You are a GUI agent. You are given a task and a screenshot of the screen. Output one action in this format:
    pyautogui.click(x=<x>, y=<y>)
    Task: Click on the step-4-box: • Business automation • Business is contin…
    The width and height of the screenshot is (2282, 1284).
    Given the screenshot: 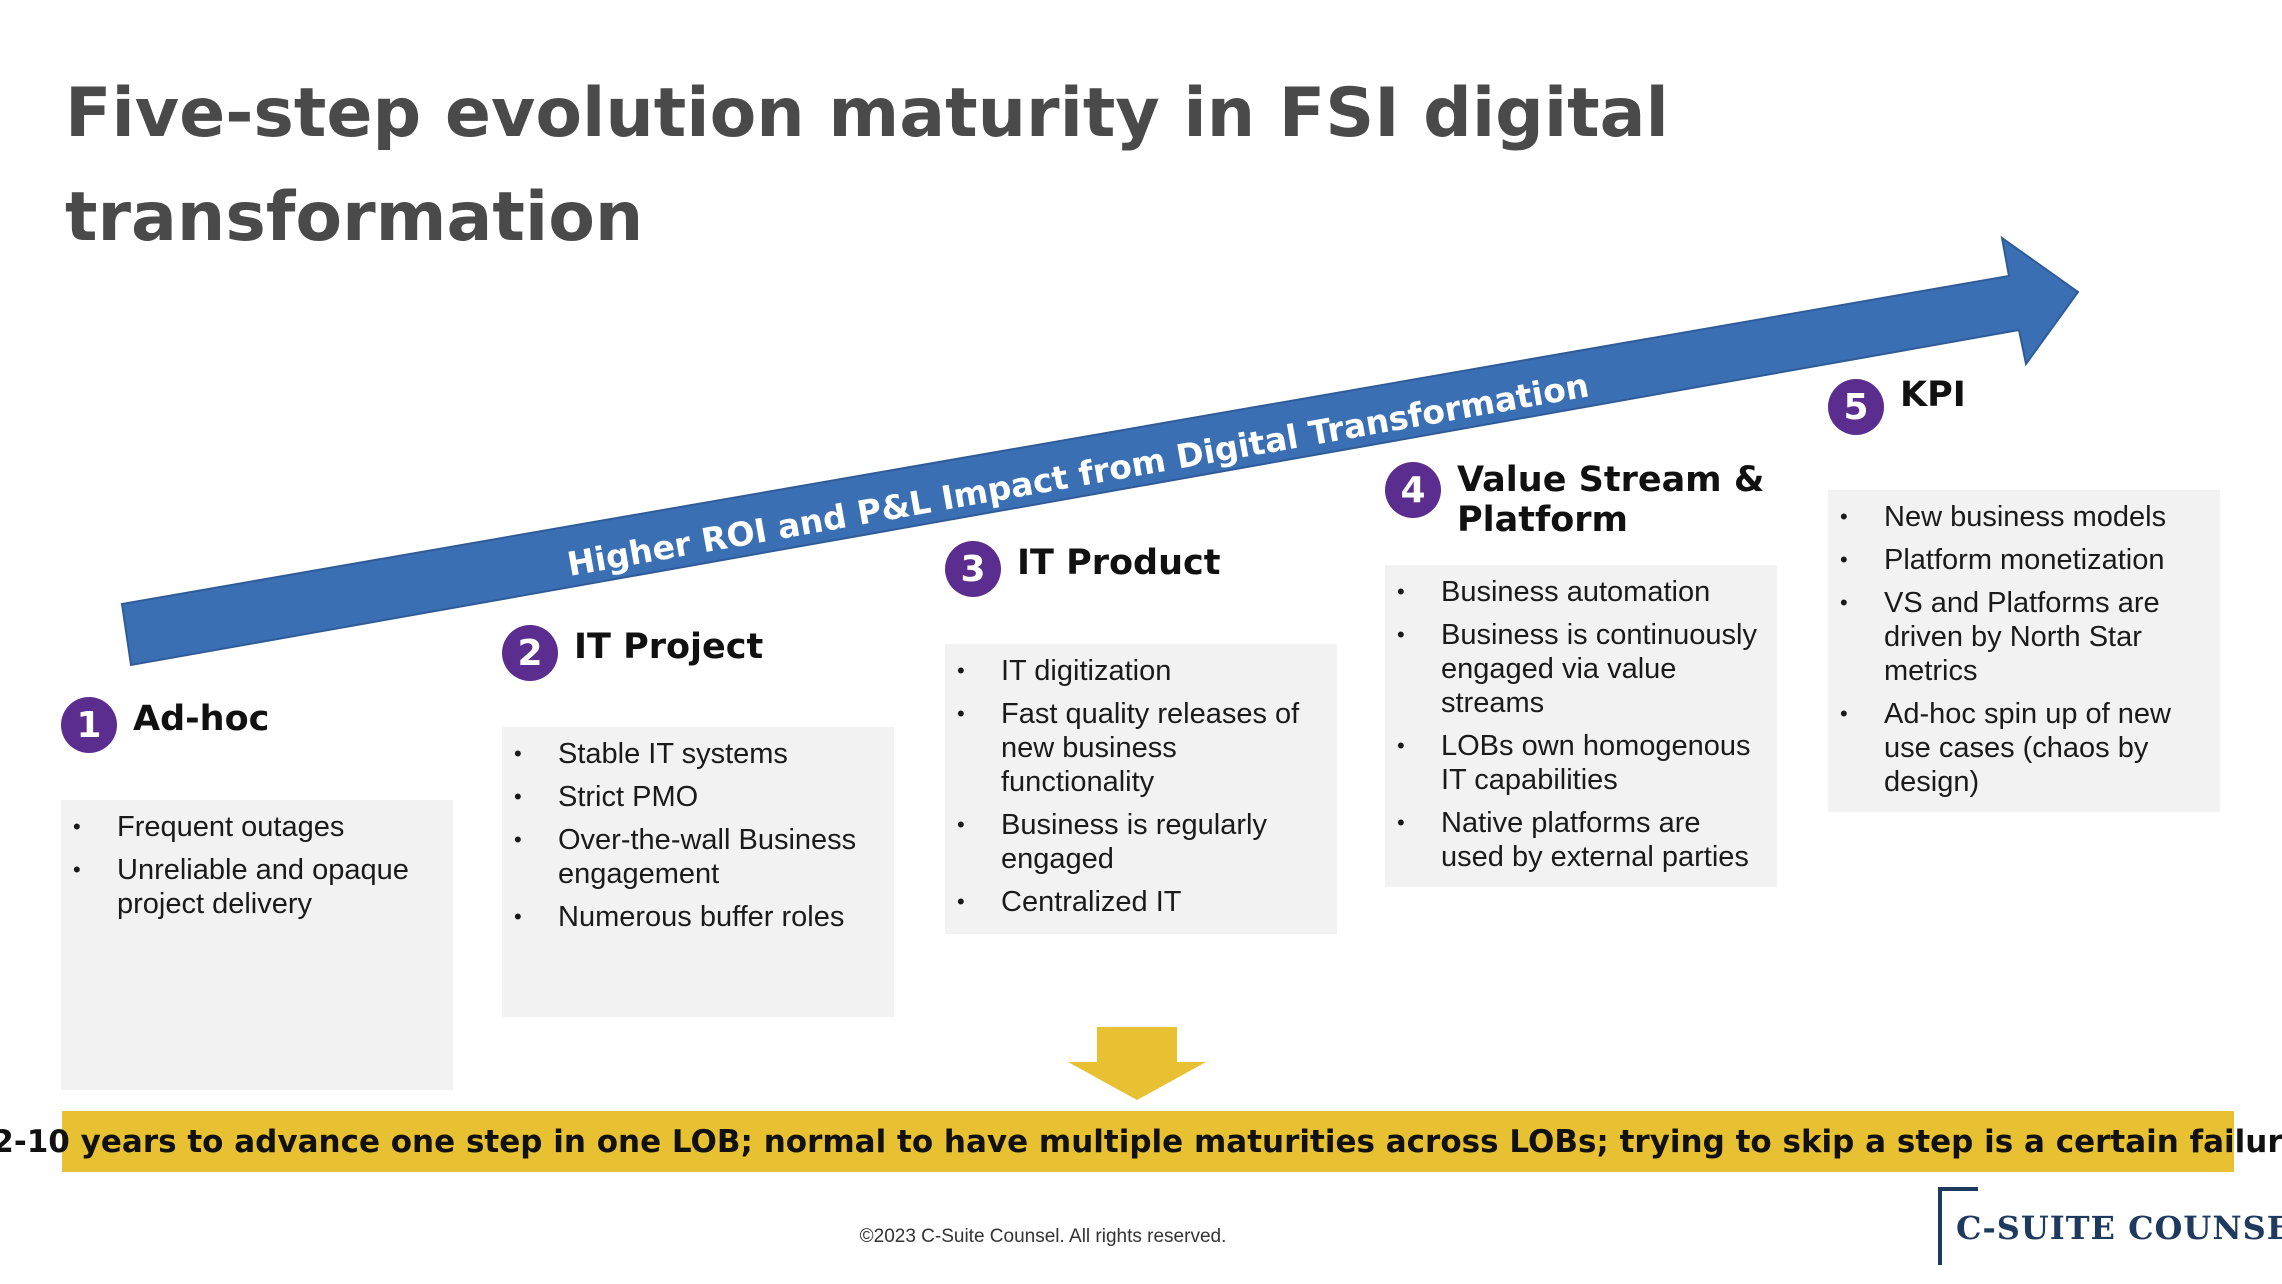 What is the action you would take?
    pyautogui.click(x=1581, y=726)
    